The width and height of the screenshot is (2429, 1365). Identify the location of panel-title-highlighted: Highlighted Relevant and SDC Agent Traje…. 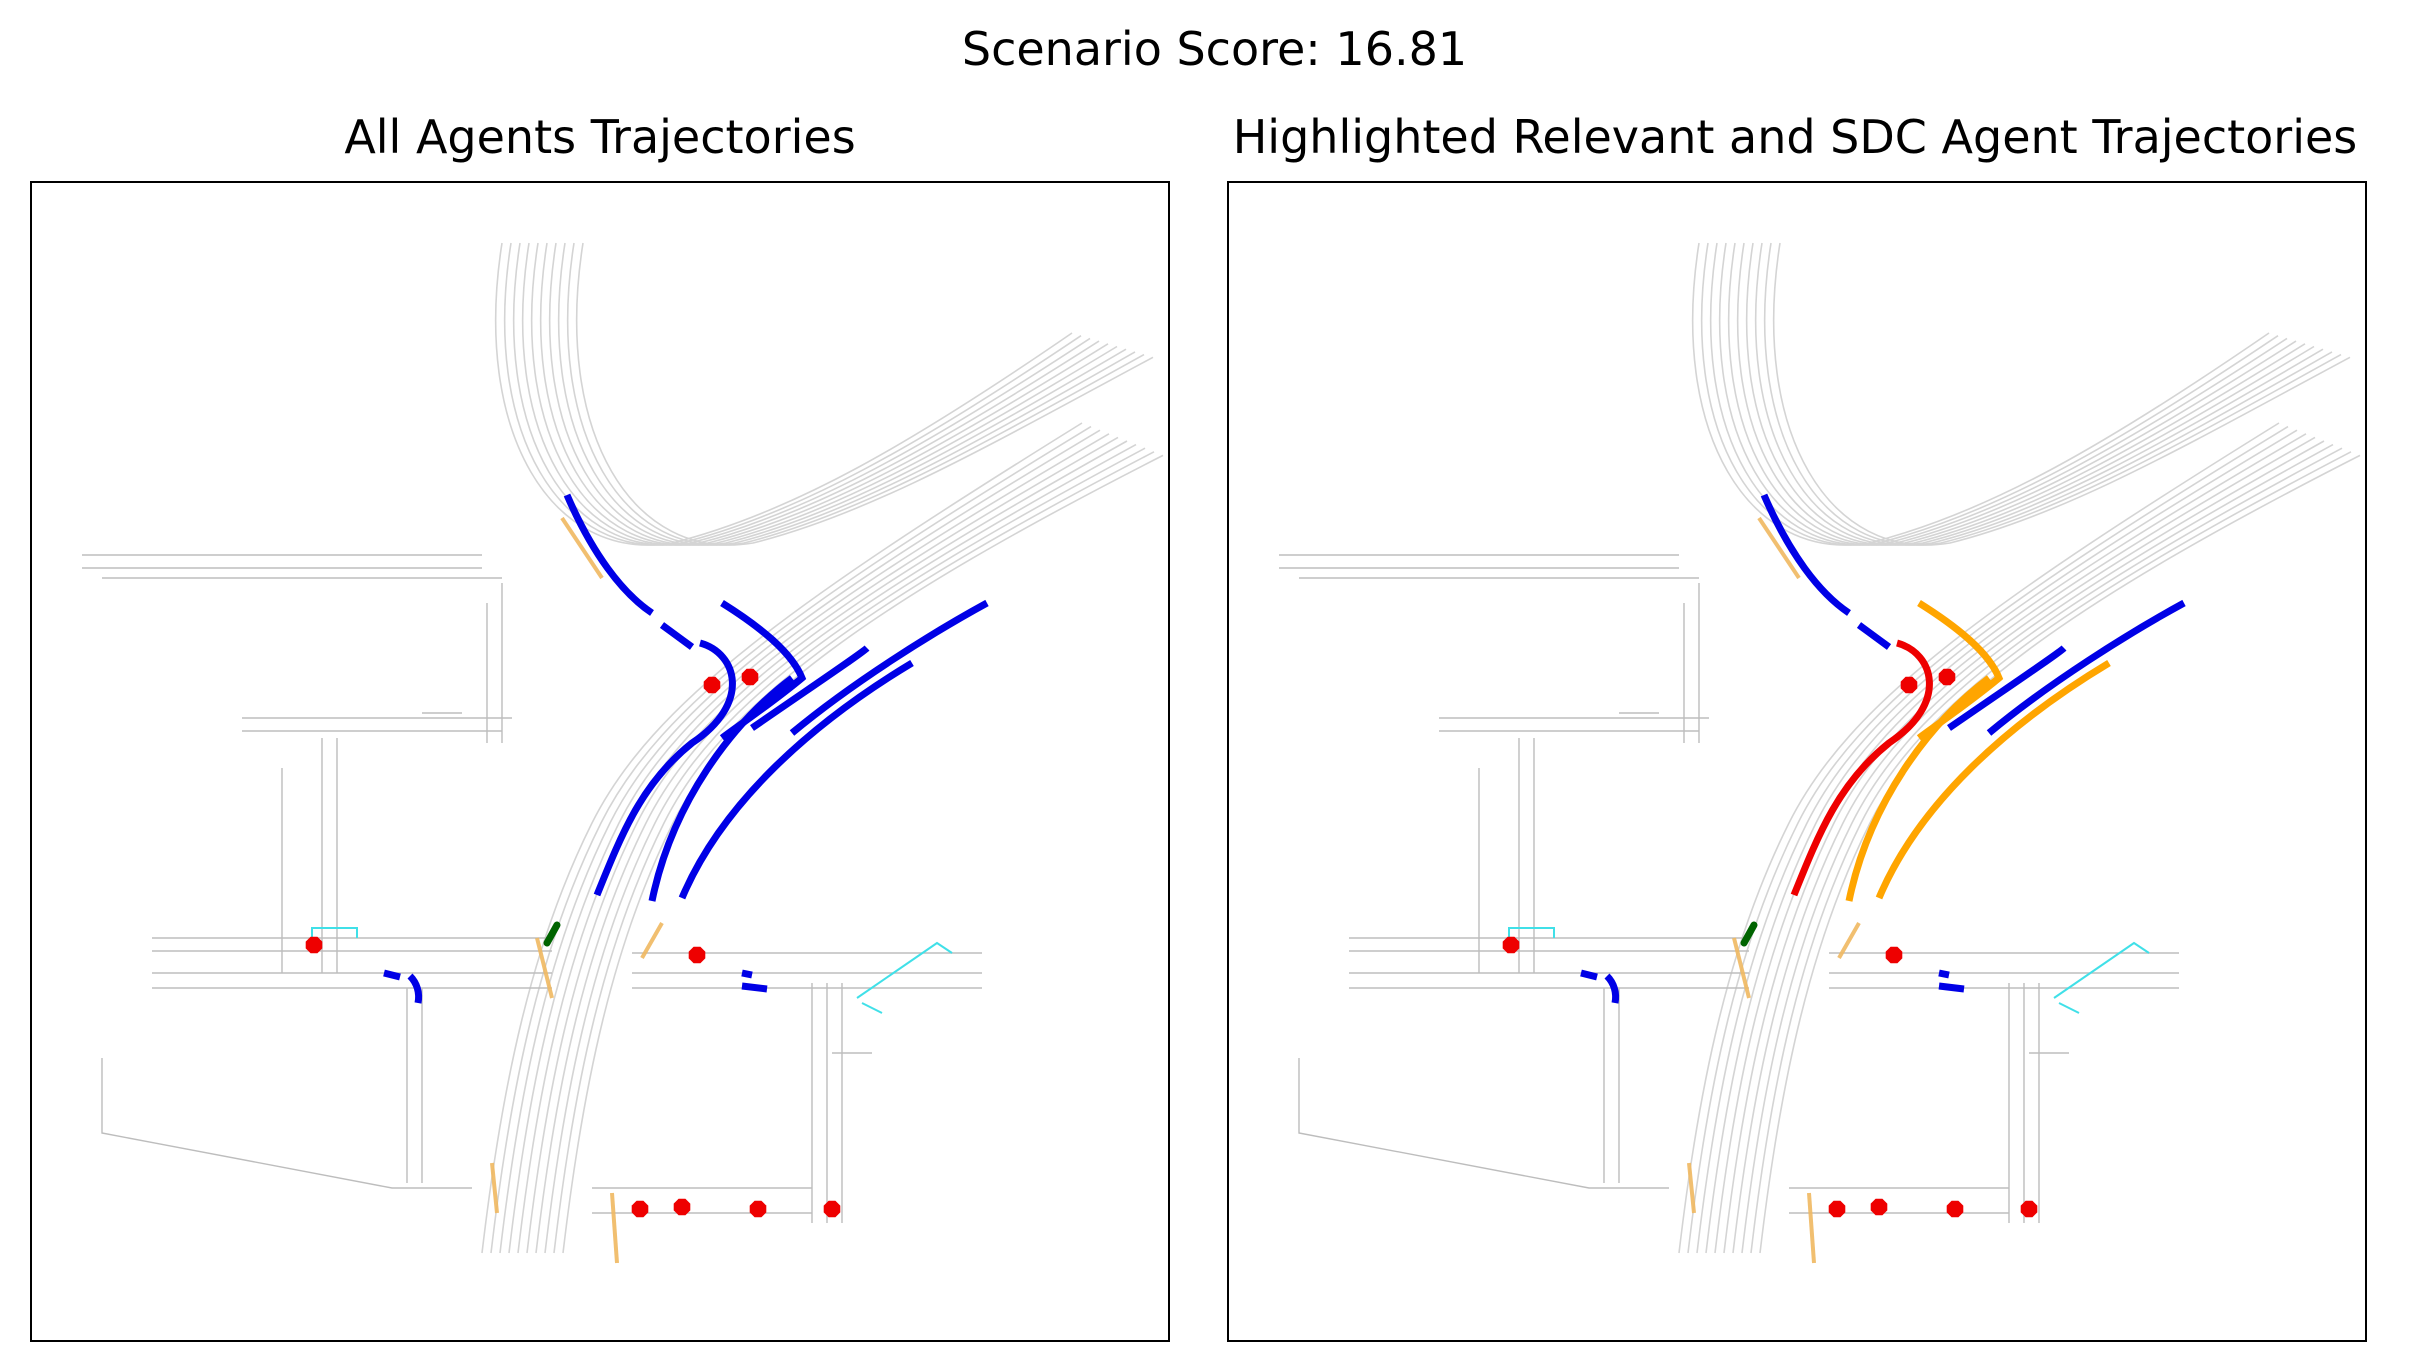
(1795, 137).